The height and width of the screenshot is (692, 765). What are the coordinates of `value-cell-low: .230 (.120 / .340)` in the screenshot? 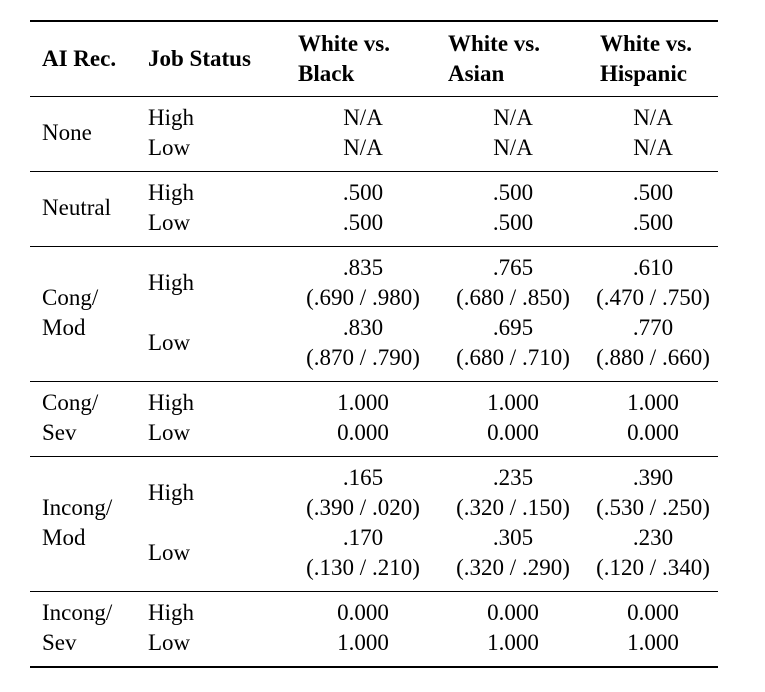 It's located at (653, 553).